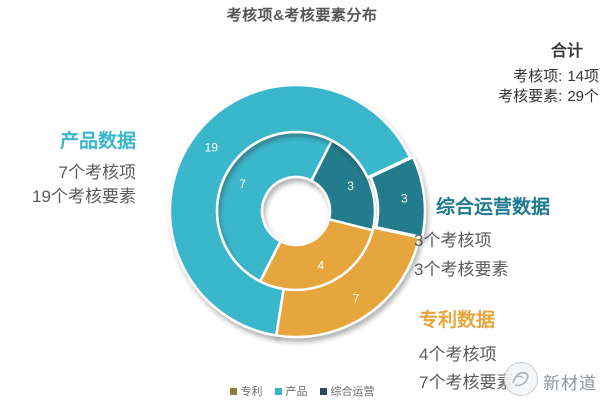 The image size is (604, 405). Describe the element at coordinates (583, 76) in the screenshot. I see `summary-row-items-value: 14项` at that location.